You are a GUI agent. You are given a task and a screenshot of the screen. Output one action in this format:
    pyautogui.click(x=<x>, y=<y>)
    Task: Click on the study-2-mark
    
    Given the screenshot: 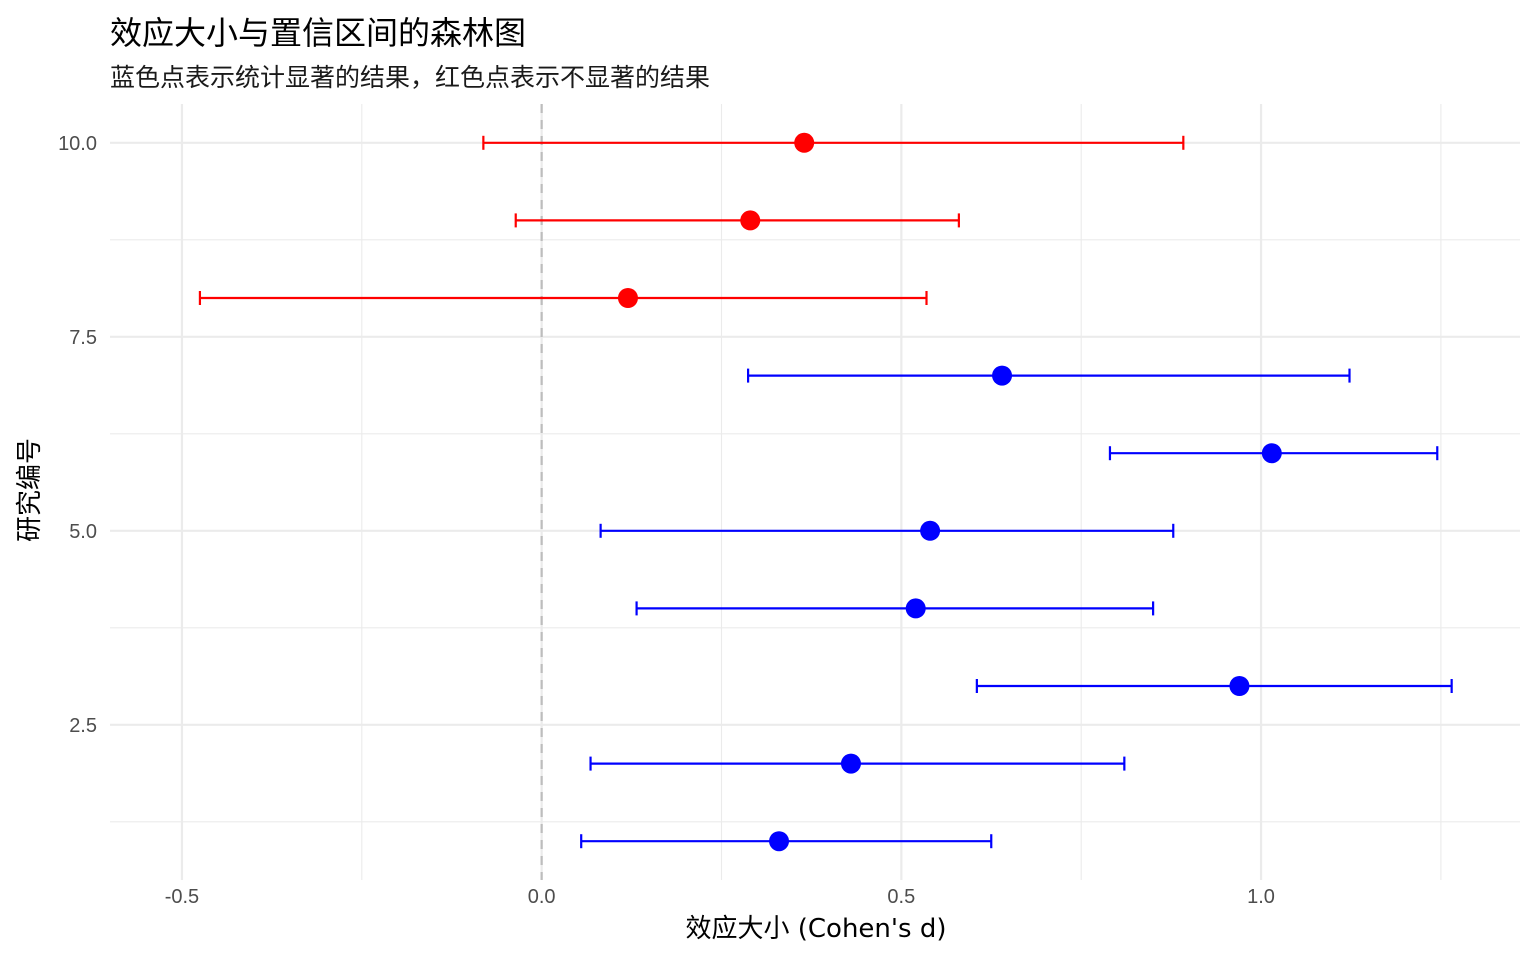 What is the action you would take?
    pyautogui.click(x=857, y=763)
    